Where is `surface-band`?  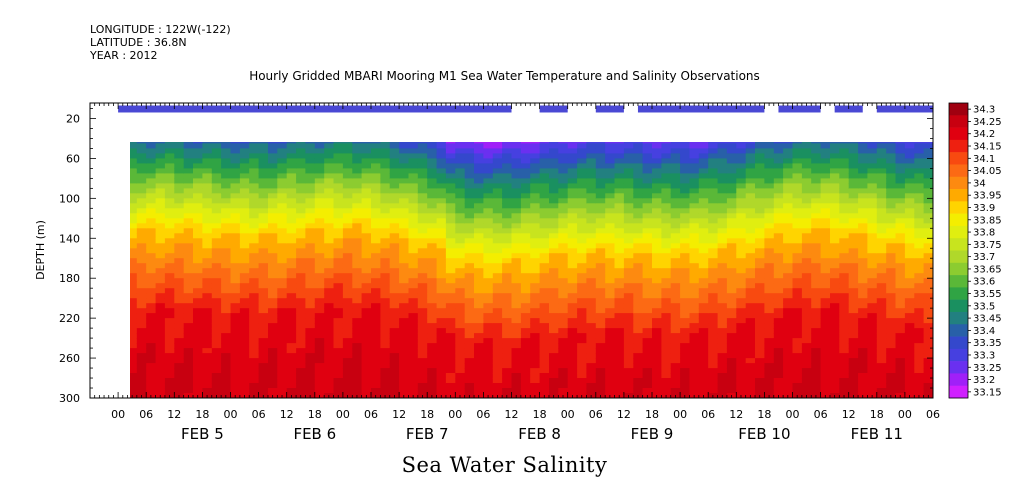
surface-band is located at coordinates (526, 109).